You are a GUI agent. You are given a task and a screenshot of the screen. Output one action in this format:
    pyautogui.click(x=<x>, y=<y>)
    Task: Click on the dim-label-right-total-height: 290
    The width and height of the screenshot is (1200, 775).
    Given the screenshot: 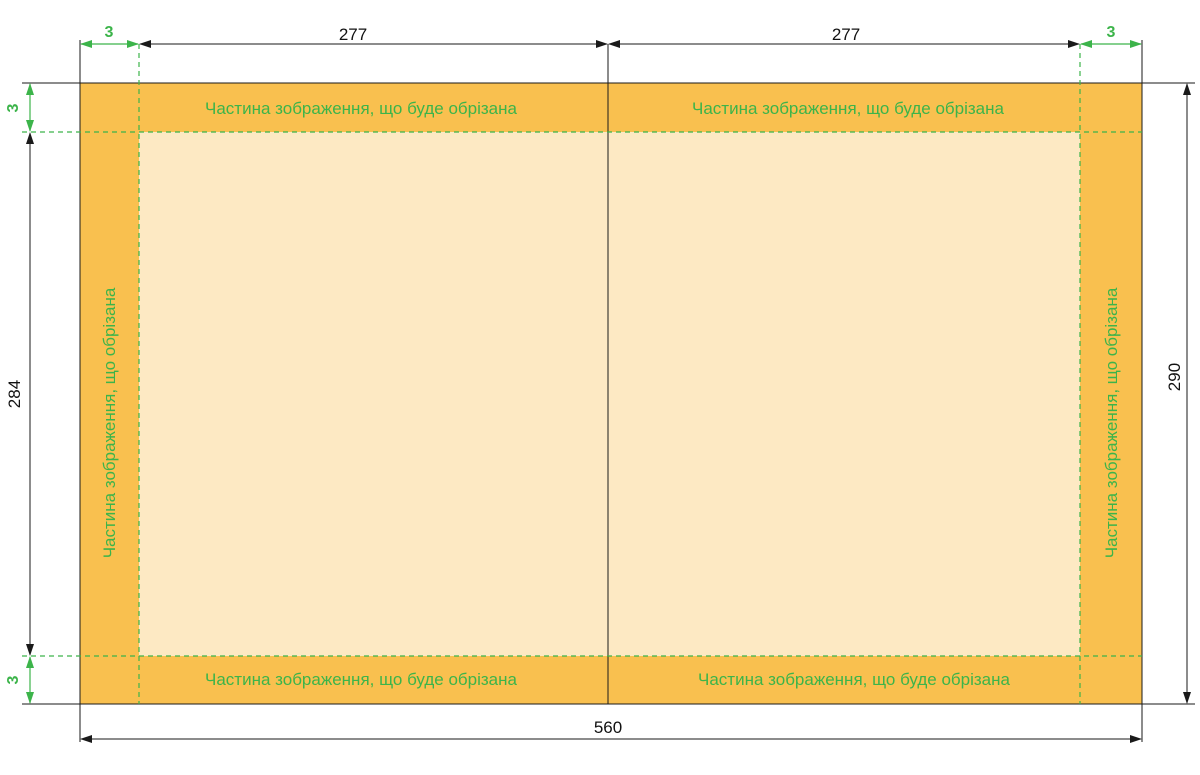 What is the action you would take?
    pyautogui.click(x=1174, y=377)
    